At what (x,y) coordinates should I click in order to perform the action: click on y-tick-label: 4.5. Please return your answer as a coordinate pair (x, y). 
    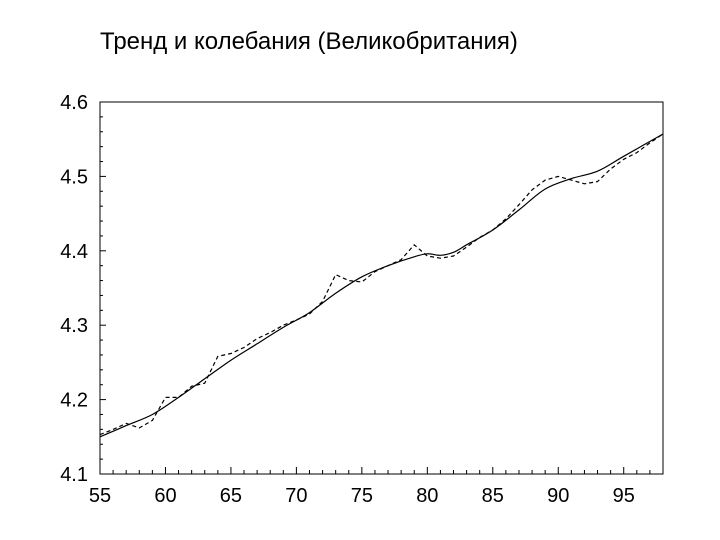
    Looking at the image, I should click on (74, 177).